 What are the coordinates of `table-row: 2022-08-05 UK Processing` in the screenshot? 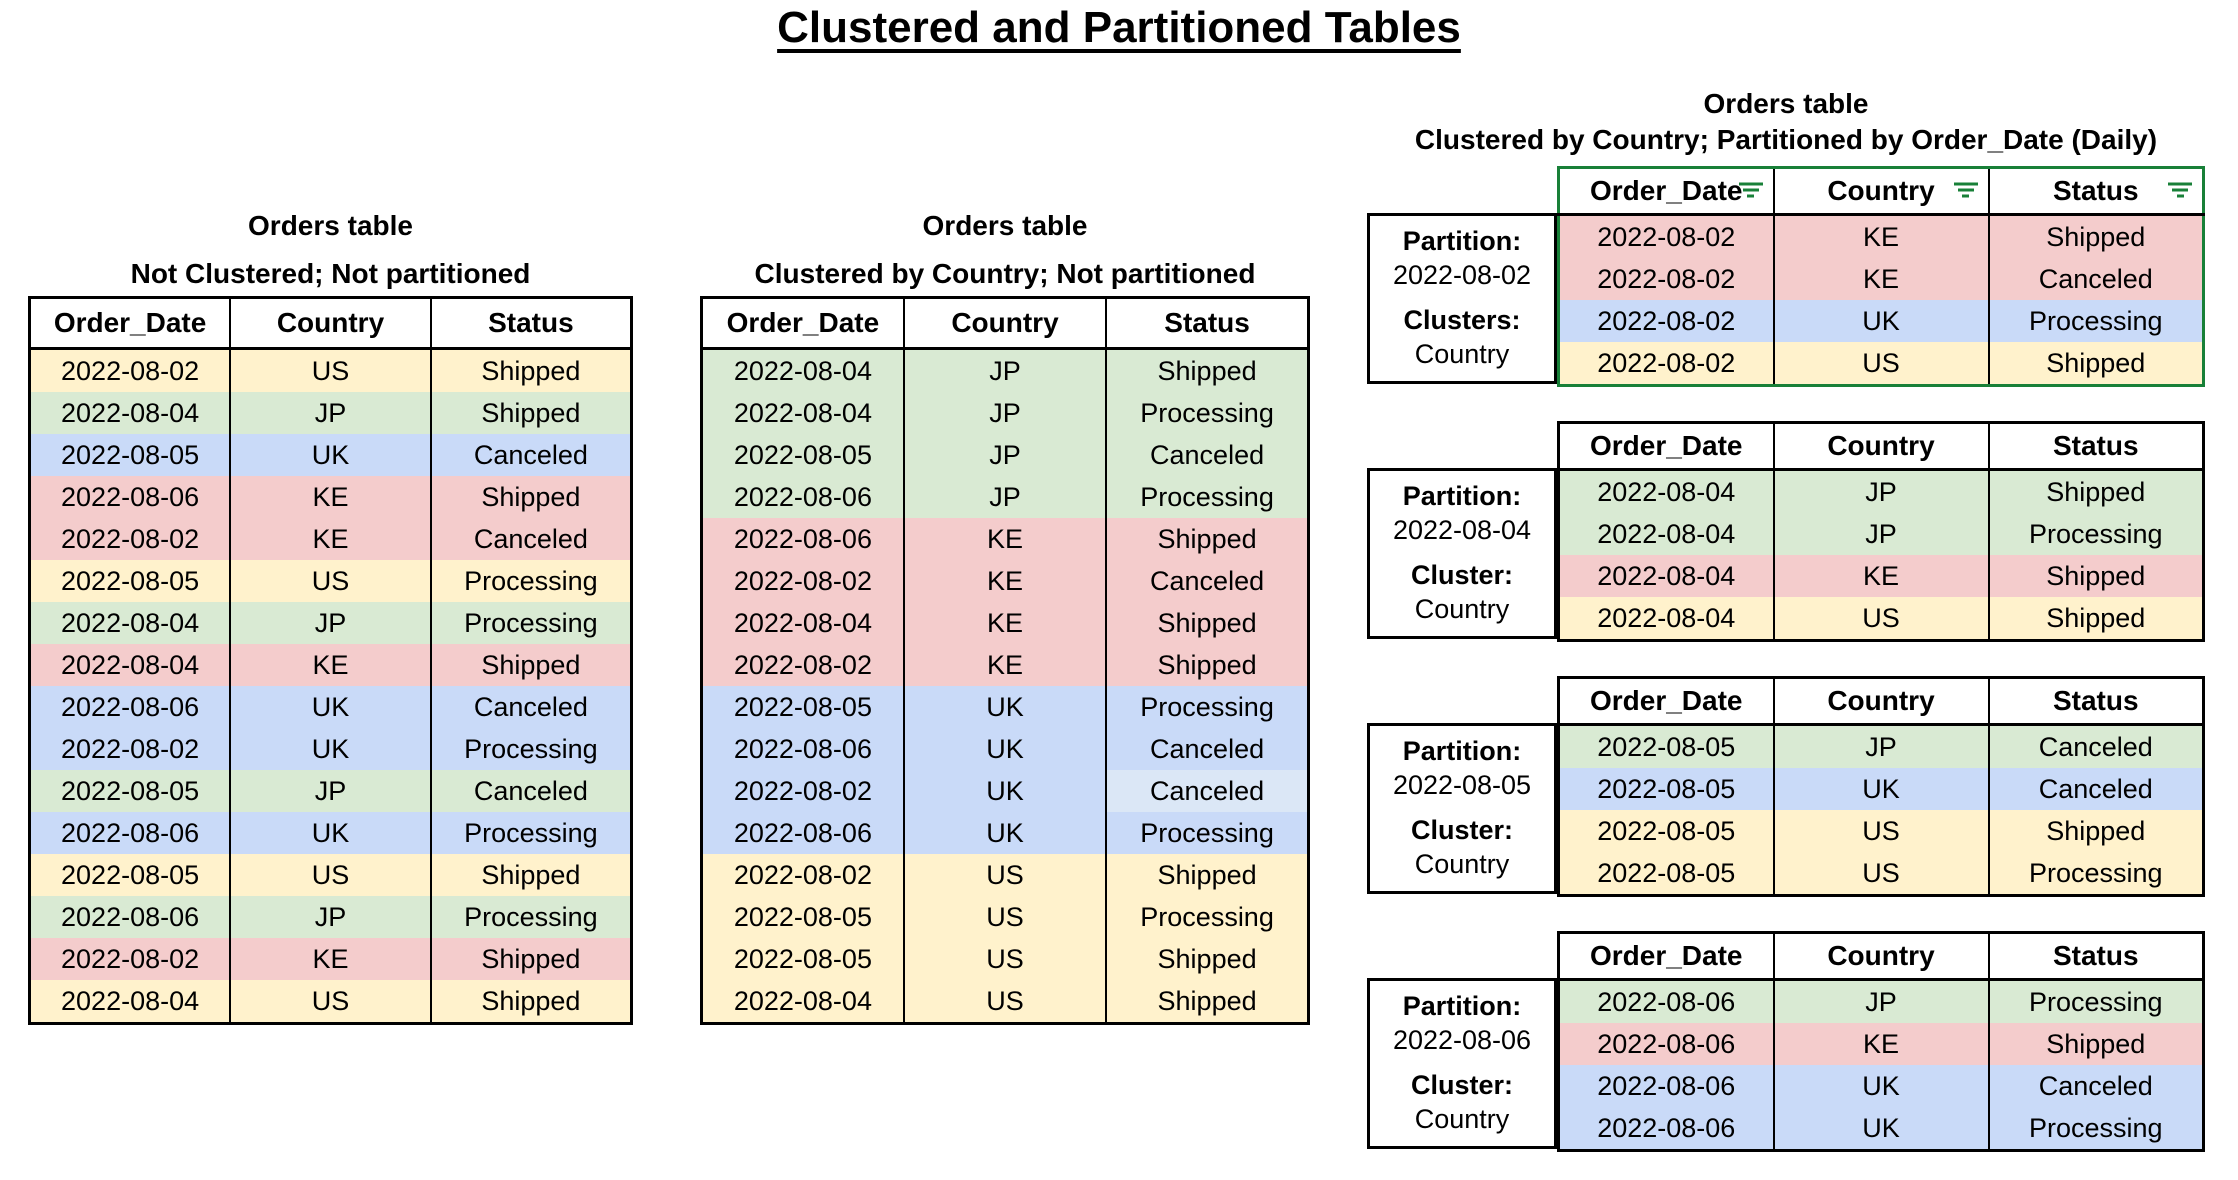 It's located at (1005, 707).